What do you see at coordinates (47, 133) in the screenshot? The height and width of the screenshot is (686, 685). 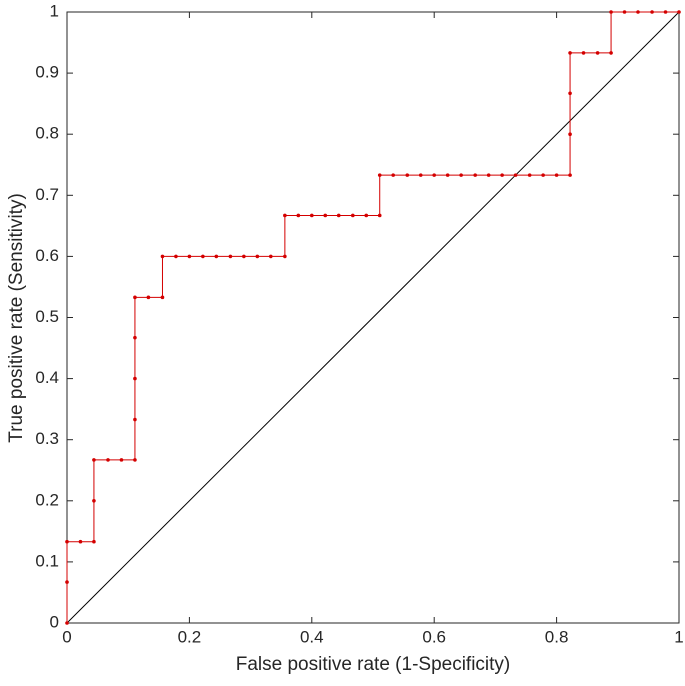 I see `y-tick-label: 0.8` at bounding box center [47, 133].